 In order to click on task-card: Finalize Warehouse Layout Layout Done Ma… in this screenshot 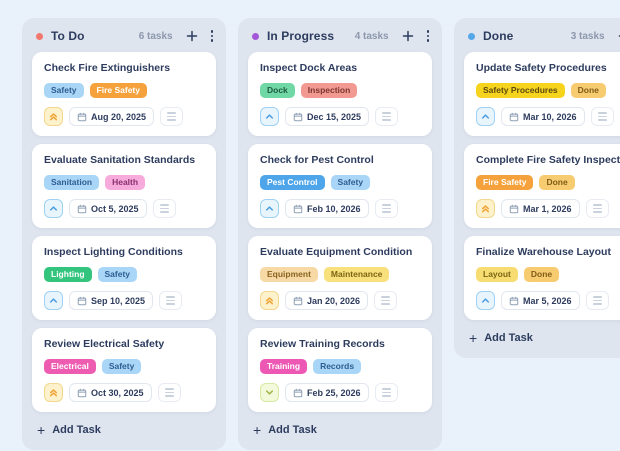, I will do `click(542, 278)`.